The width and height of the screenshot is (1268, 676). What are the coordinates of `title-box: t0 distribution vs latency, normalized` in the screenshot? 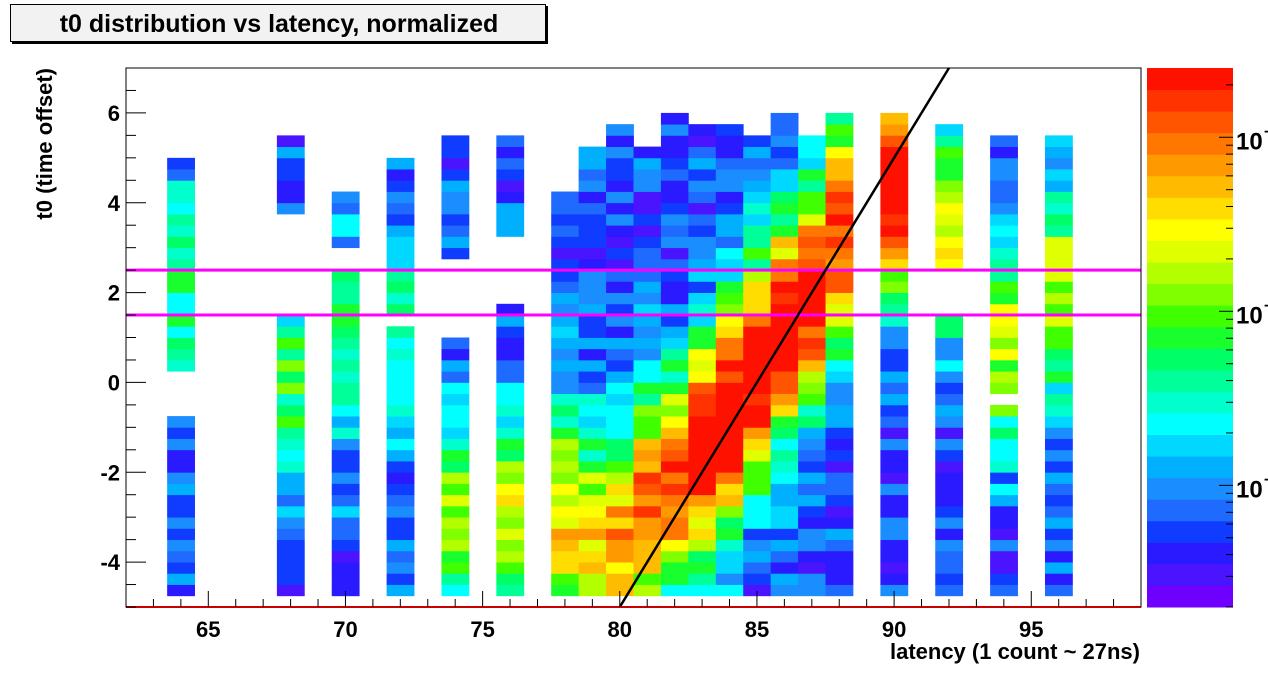 It's located at (278, 23).